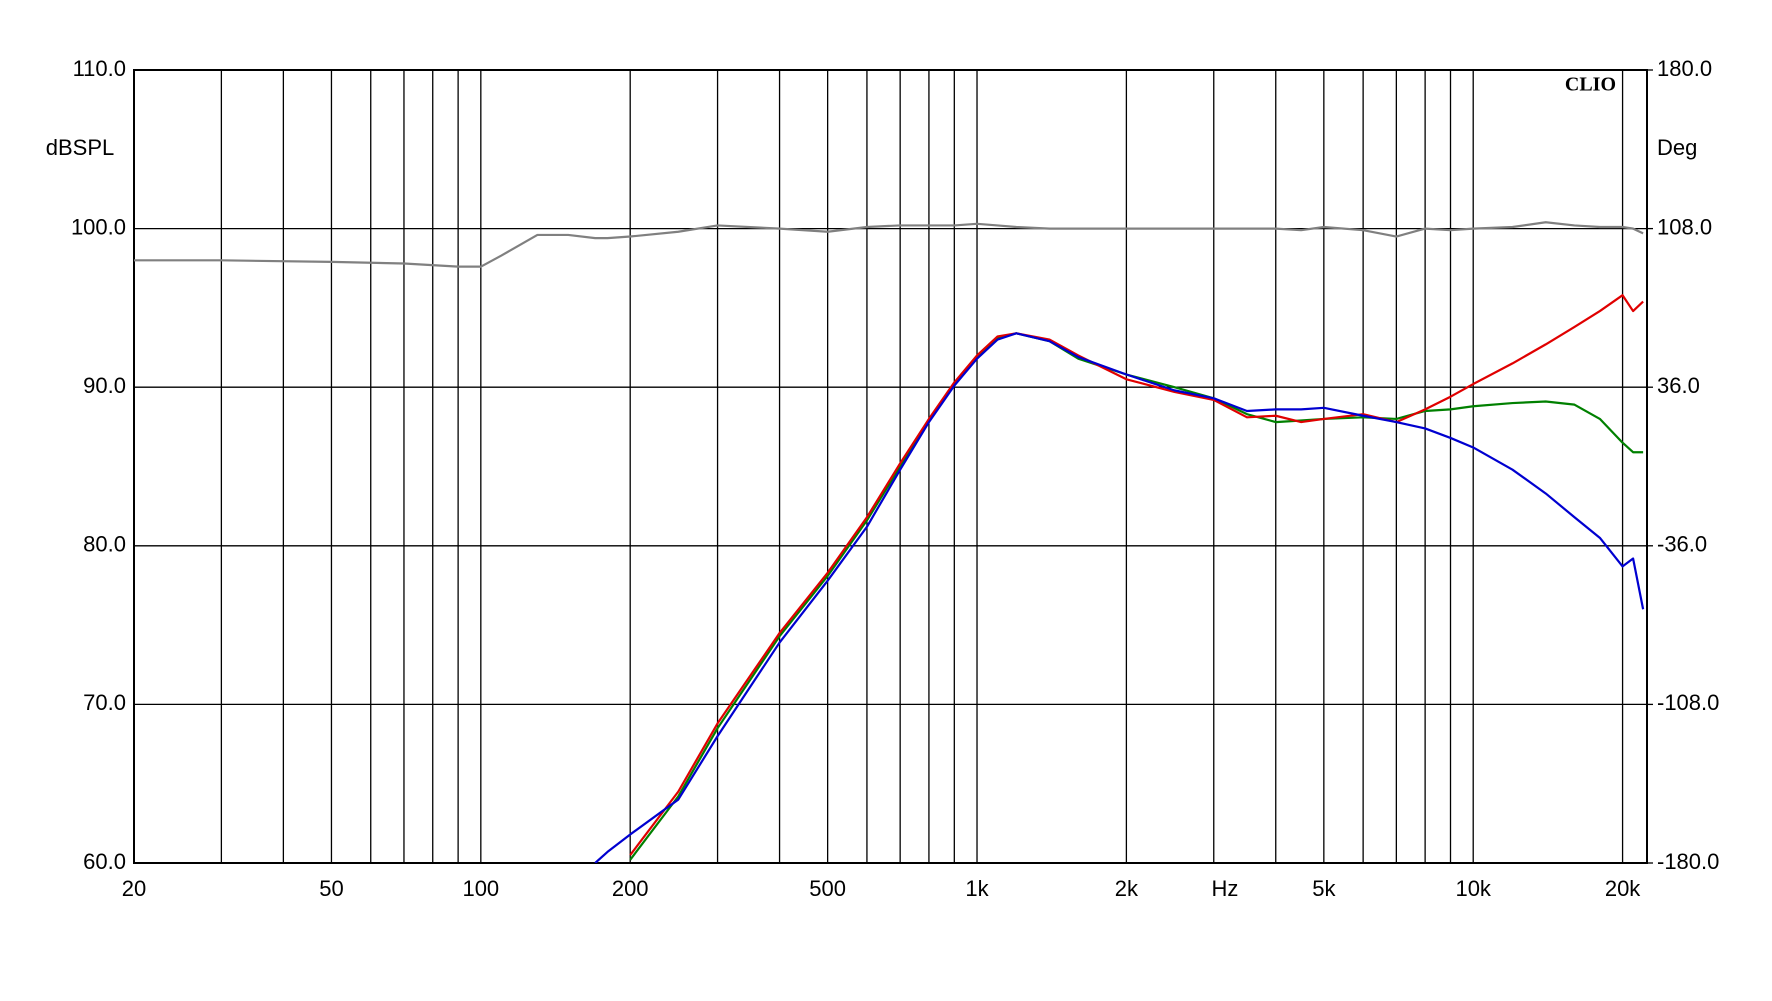 The image size is (1772, 1001). What do you see at coordinates (331, 888) in the screenshot?
I see `x-tick-label: 50` at bounding box center [331, 888].